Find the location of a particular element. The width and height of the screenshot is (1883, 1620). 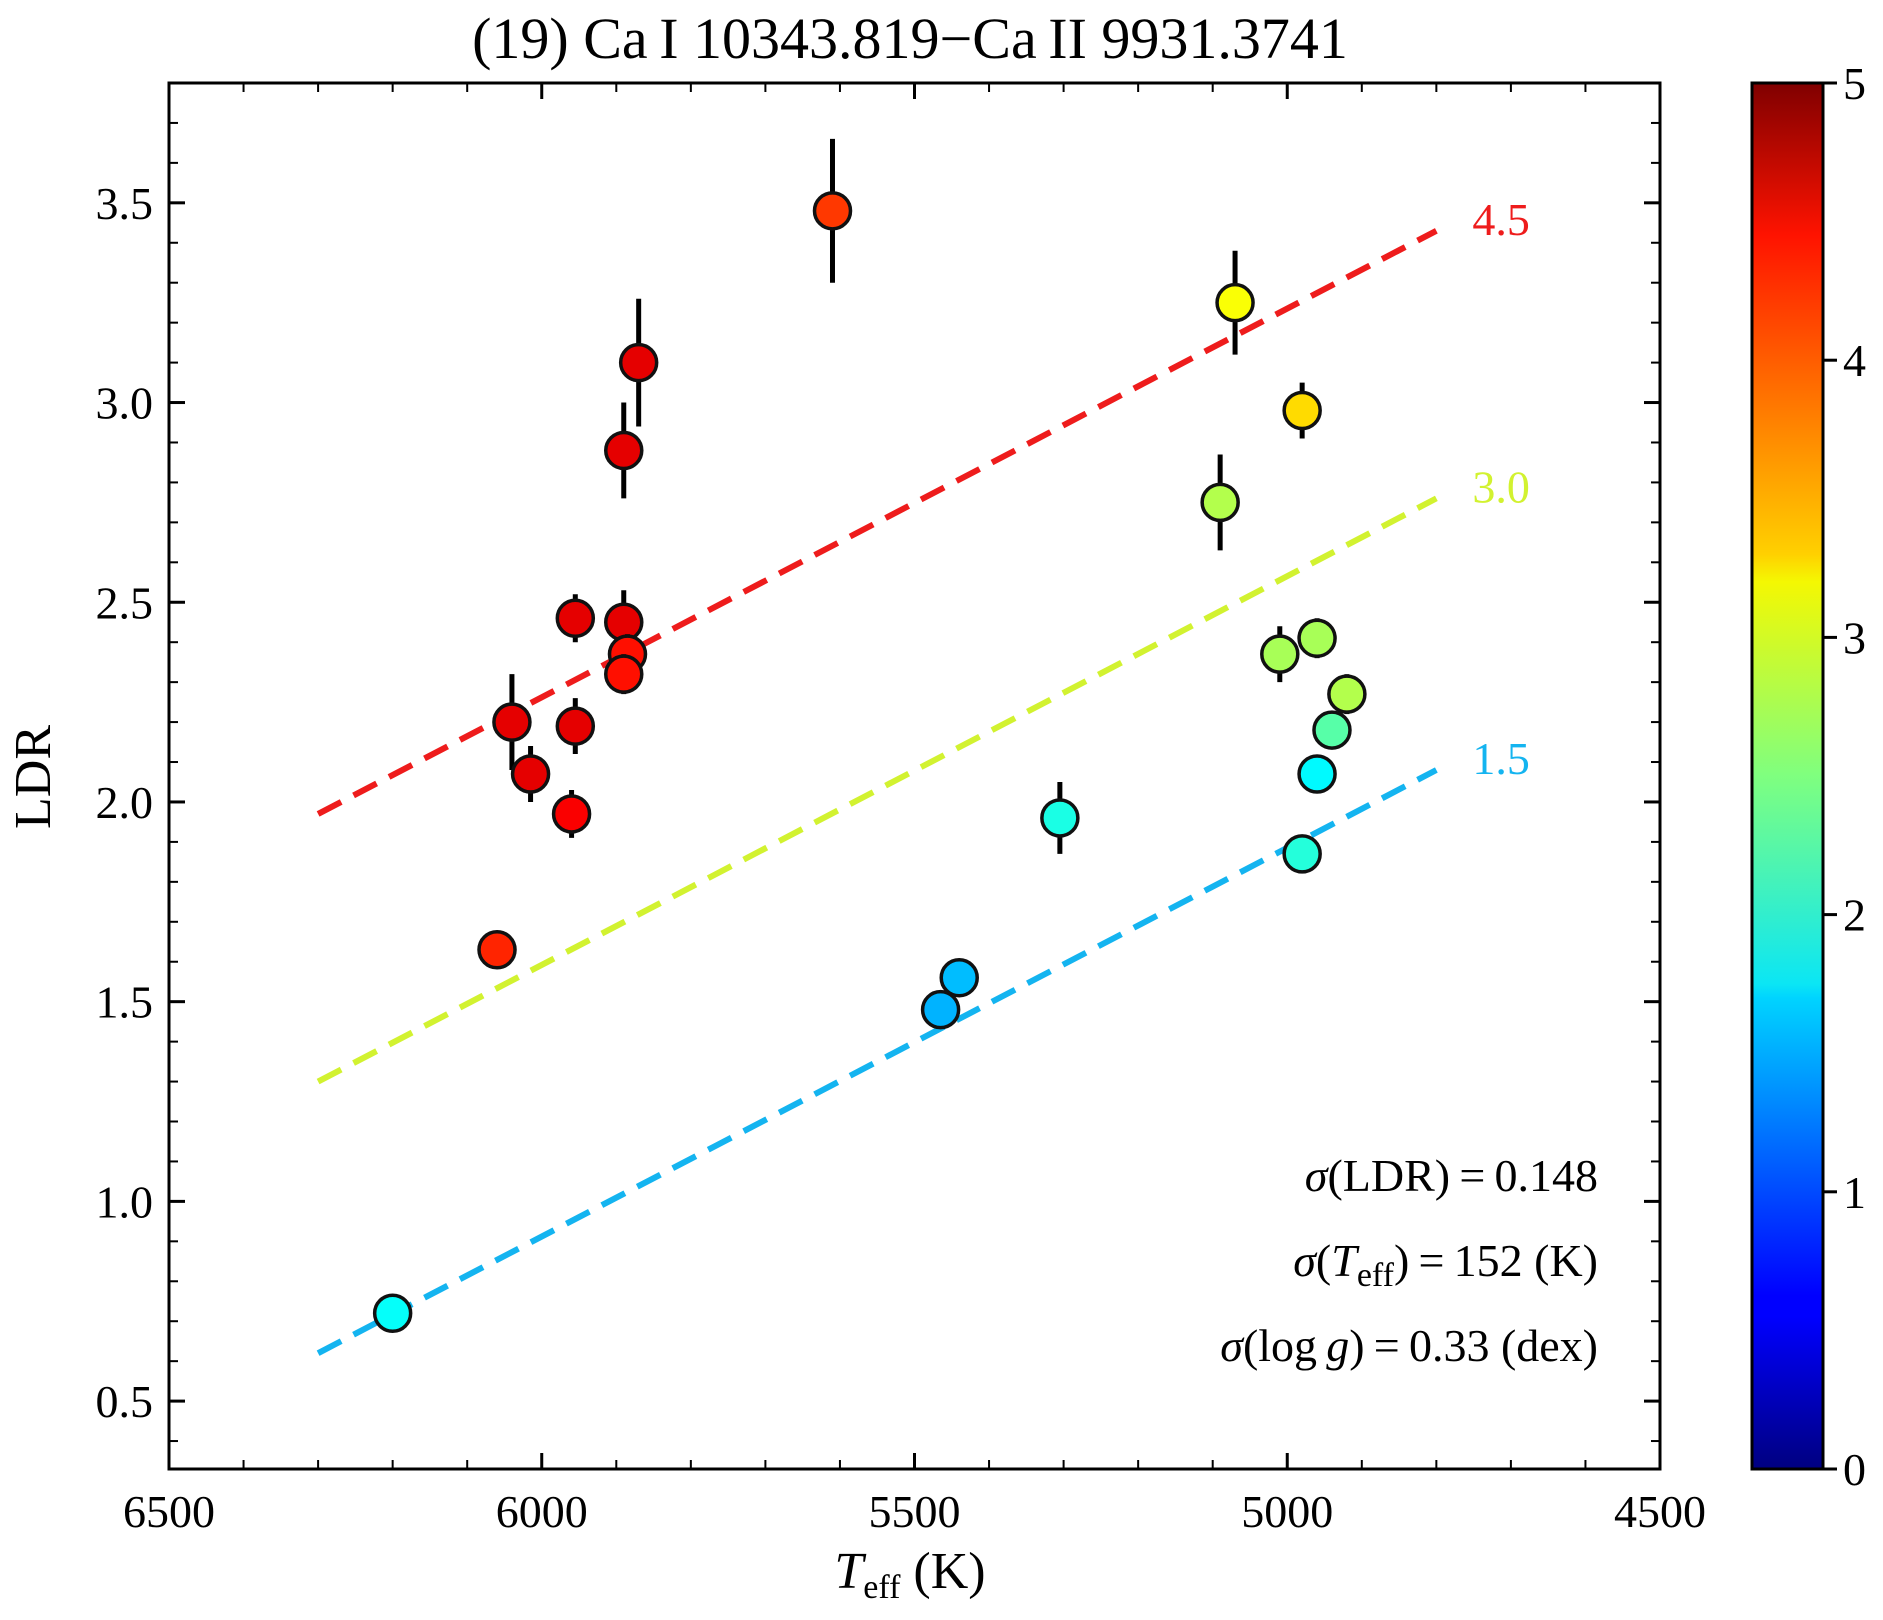

y-tick-label: 1.5 is located at coordinates (125, 1002).